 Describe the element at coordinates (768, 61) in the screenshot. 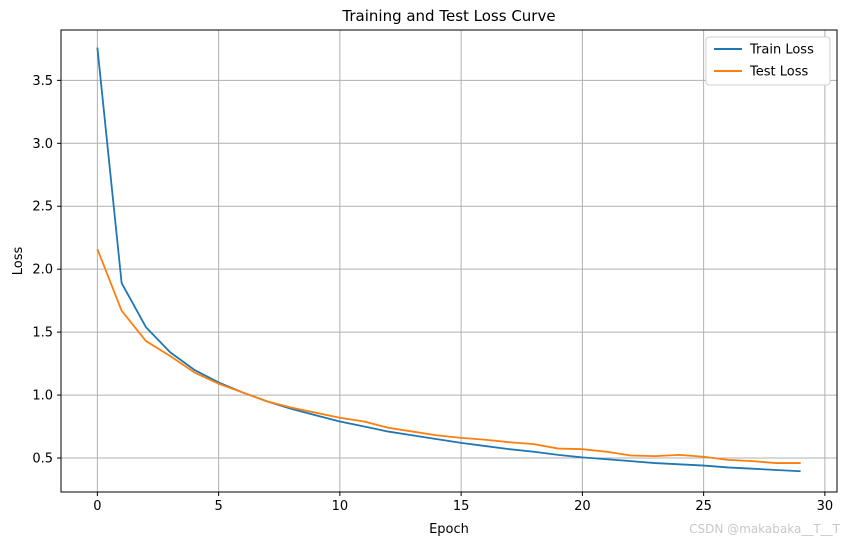

I see `legend: Train Loss Test Loss` at that location.